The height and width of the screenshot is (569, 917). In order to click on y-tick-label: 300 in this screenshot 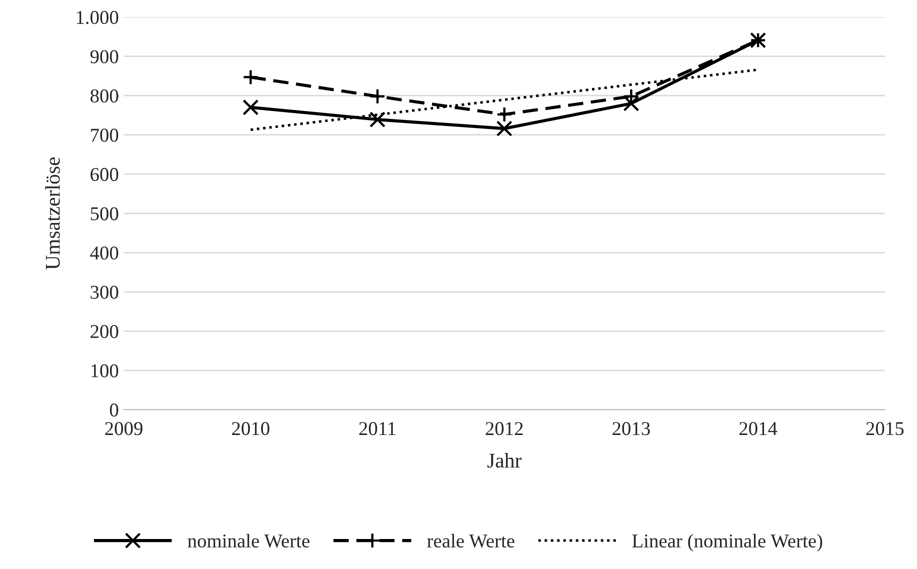, I will do `click(104, 292)`.